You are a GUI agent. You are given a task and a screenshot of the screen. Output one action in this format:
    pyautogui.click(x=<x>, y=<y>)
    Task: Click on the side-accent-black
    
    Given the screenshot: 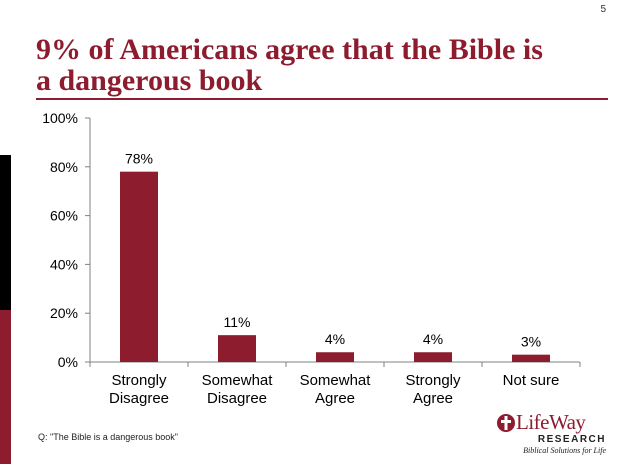 What is the action you would take?
    pyautogui.click(x=5, y=232)
    